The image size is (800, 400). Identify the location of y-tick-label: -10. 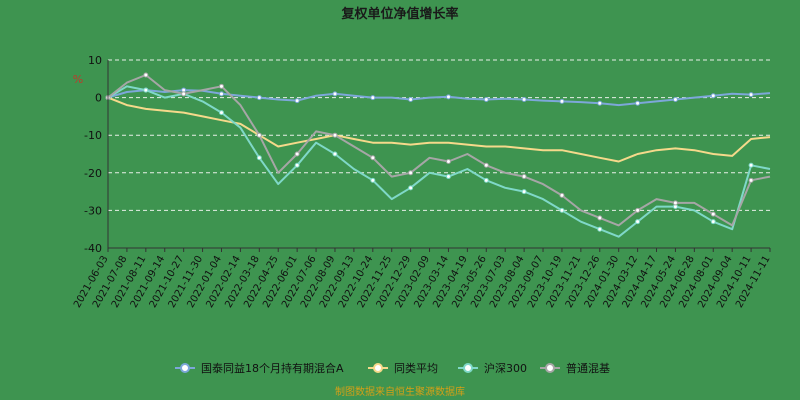
(93, 135).